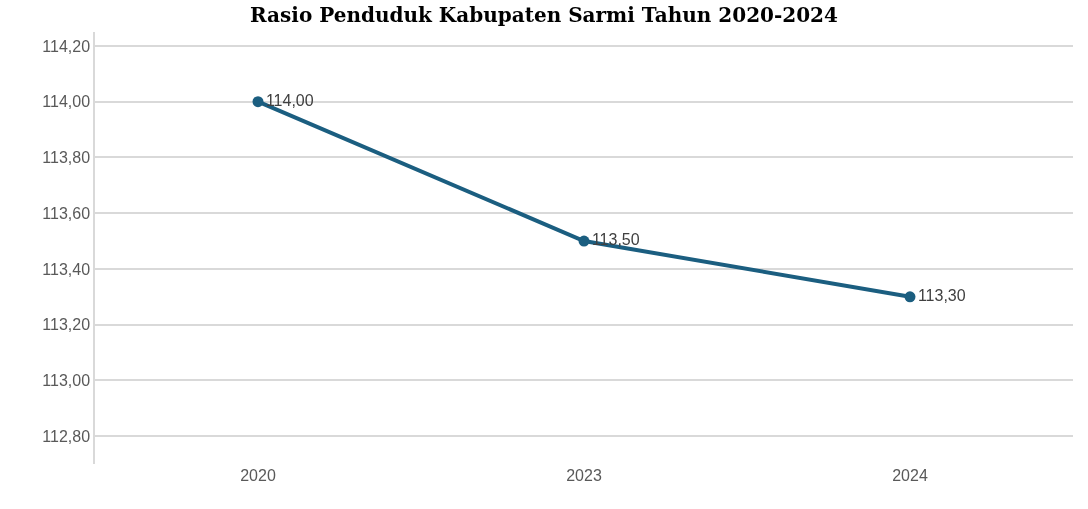 Image resolution: width=1088 pixels, height=509 pixels. I want to click on y-tick-label: 114,00, so click(66, 102).